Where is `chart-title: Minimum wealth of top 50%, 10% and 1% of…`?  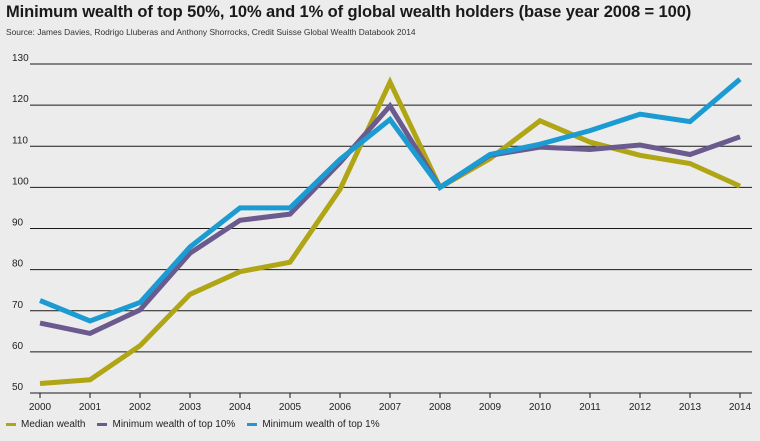 chart-title: Minimum wealth of top 50%, 10% and 1% of… is located at coordinates (349, 12).